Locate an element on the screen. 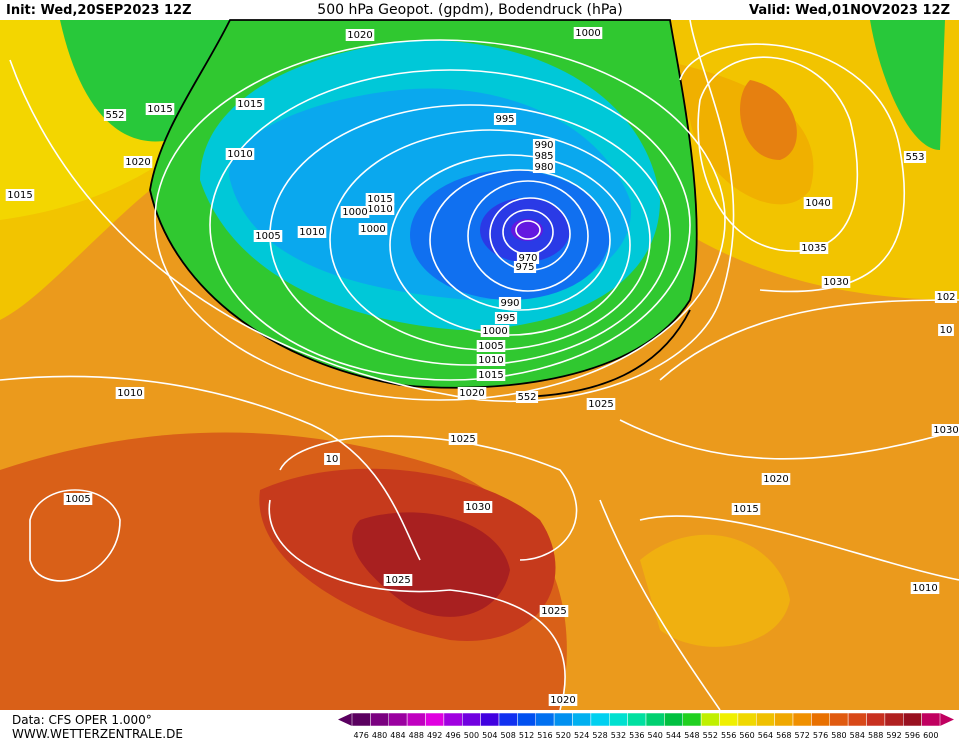 The image size is (959, 741). isobar-label: 1030 is located at coordinates (945, 430).